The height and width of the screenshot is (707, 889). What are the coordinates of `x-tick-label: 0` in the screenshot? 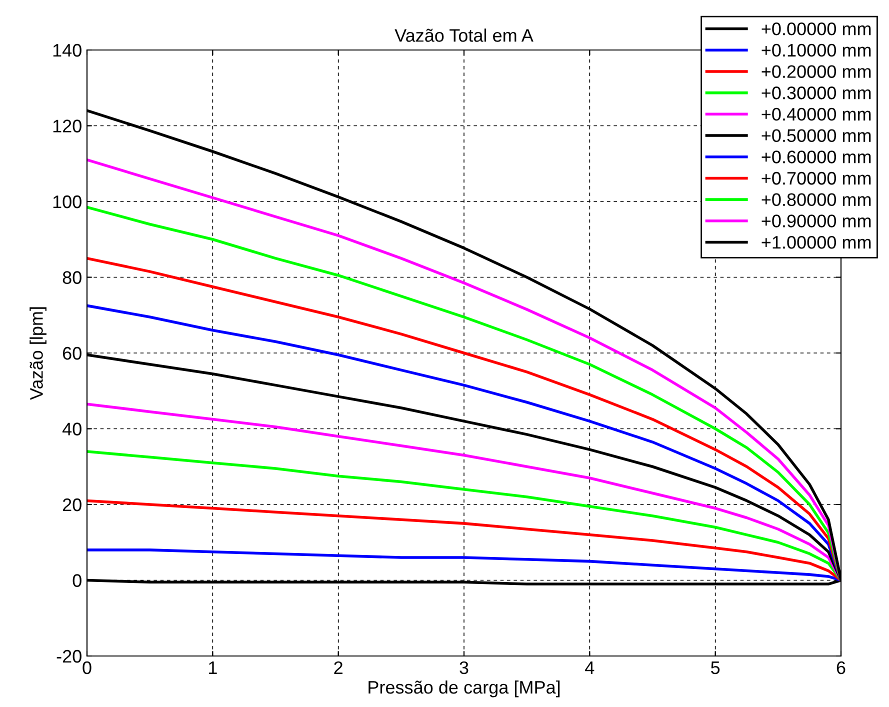 It's located at (87, 667).